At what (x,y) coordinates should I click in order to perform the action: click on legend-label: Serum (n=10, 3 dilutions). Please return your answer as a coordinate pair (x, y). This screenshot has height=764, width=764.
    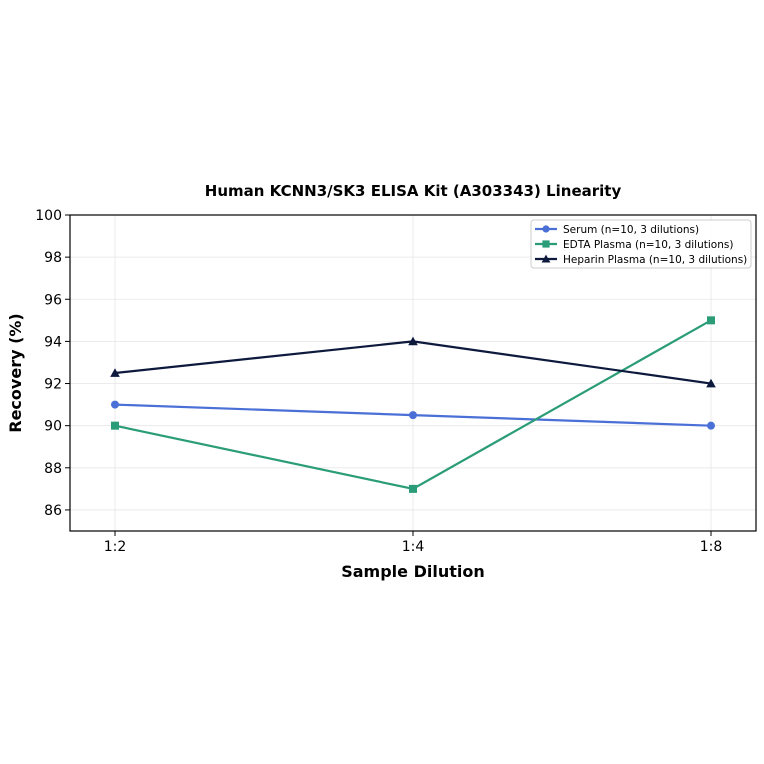
    Looking at the image, I should click on (631, 230).